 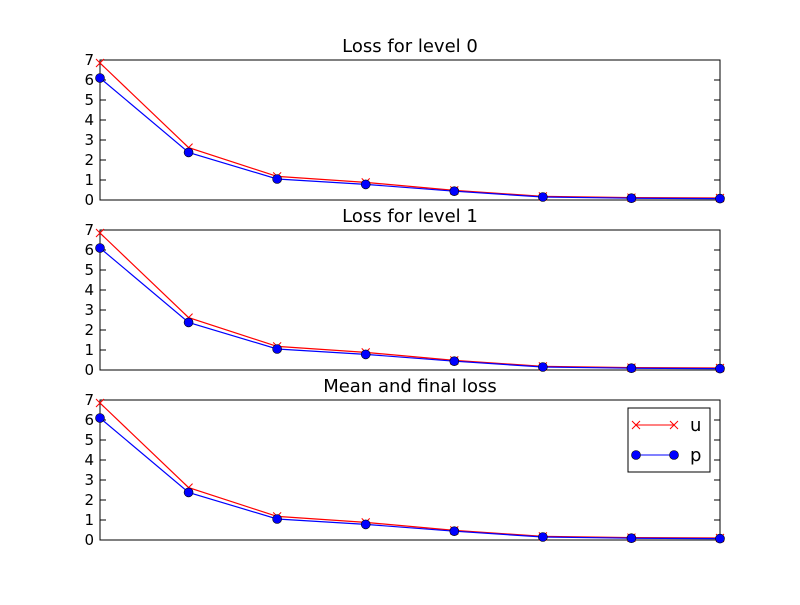 I want to click on legend-label-p: p, so click(x=695, y=455).